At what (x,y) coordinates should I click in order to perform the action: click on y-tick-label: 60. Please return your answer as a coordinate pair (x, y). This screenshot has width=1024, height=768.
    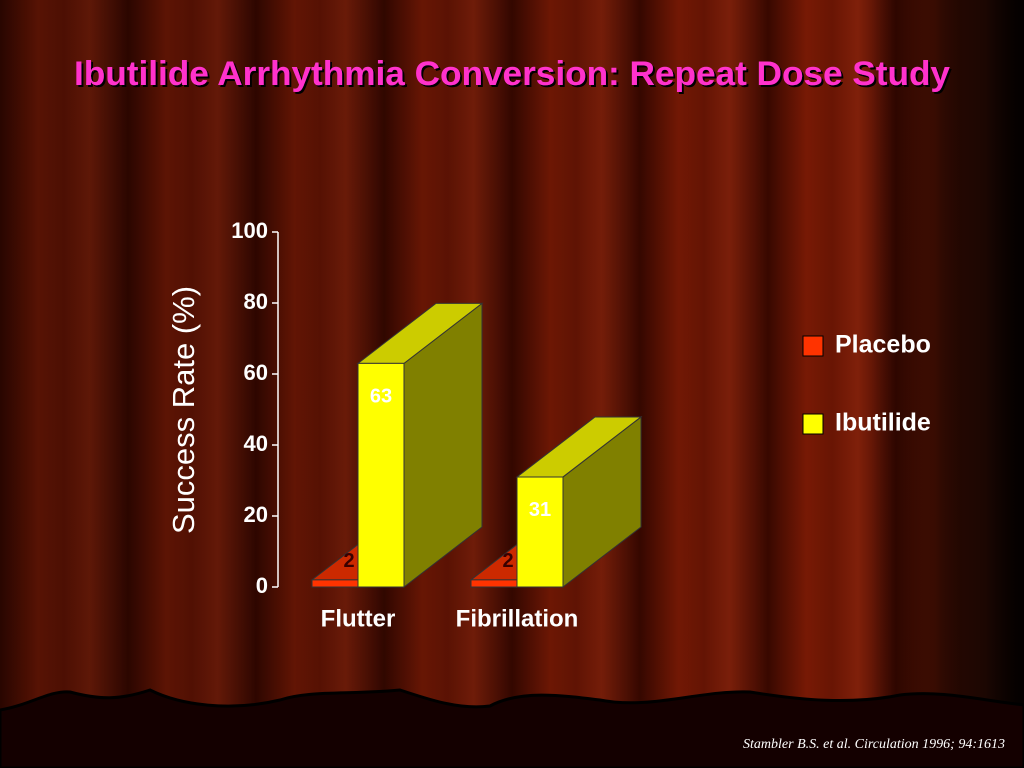
    Looking at the image, I should click on (256, 372).